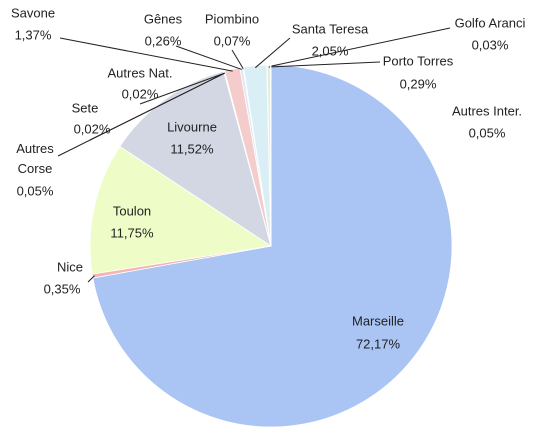  What do you see at coordinates (139, 72) in the screenshot?
I see `category-label: Autres Nat.` at bounding box center [139, 72].